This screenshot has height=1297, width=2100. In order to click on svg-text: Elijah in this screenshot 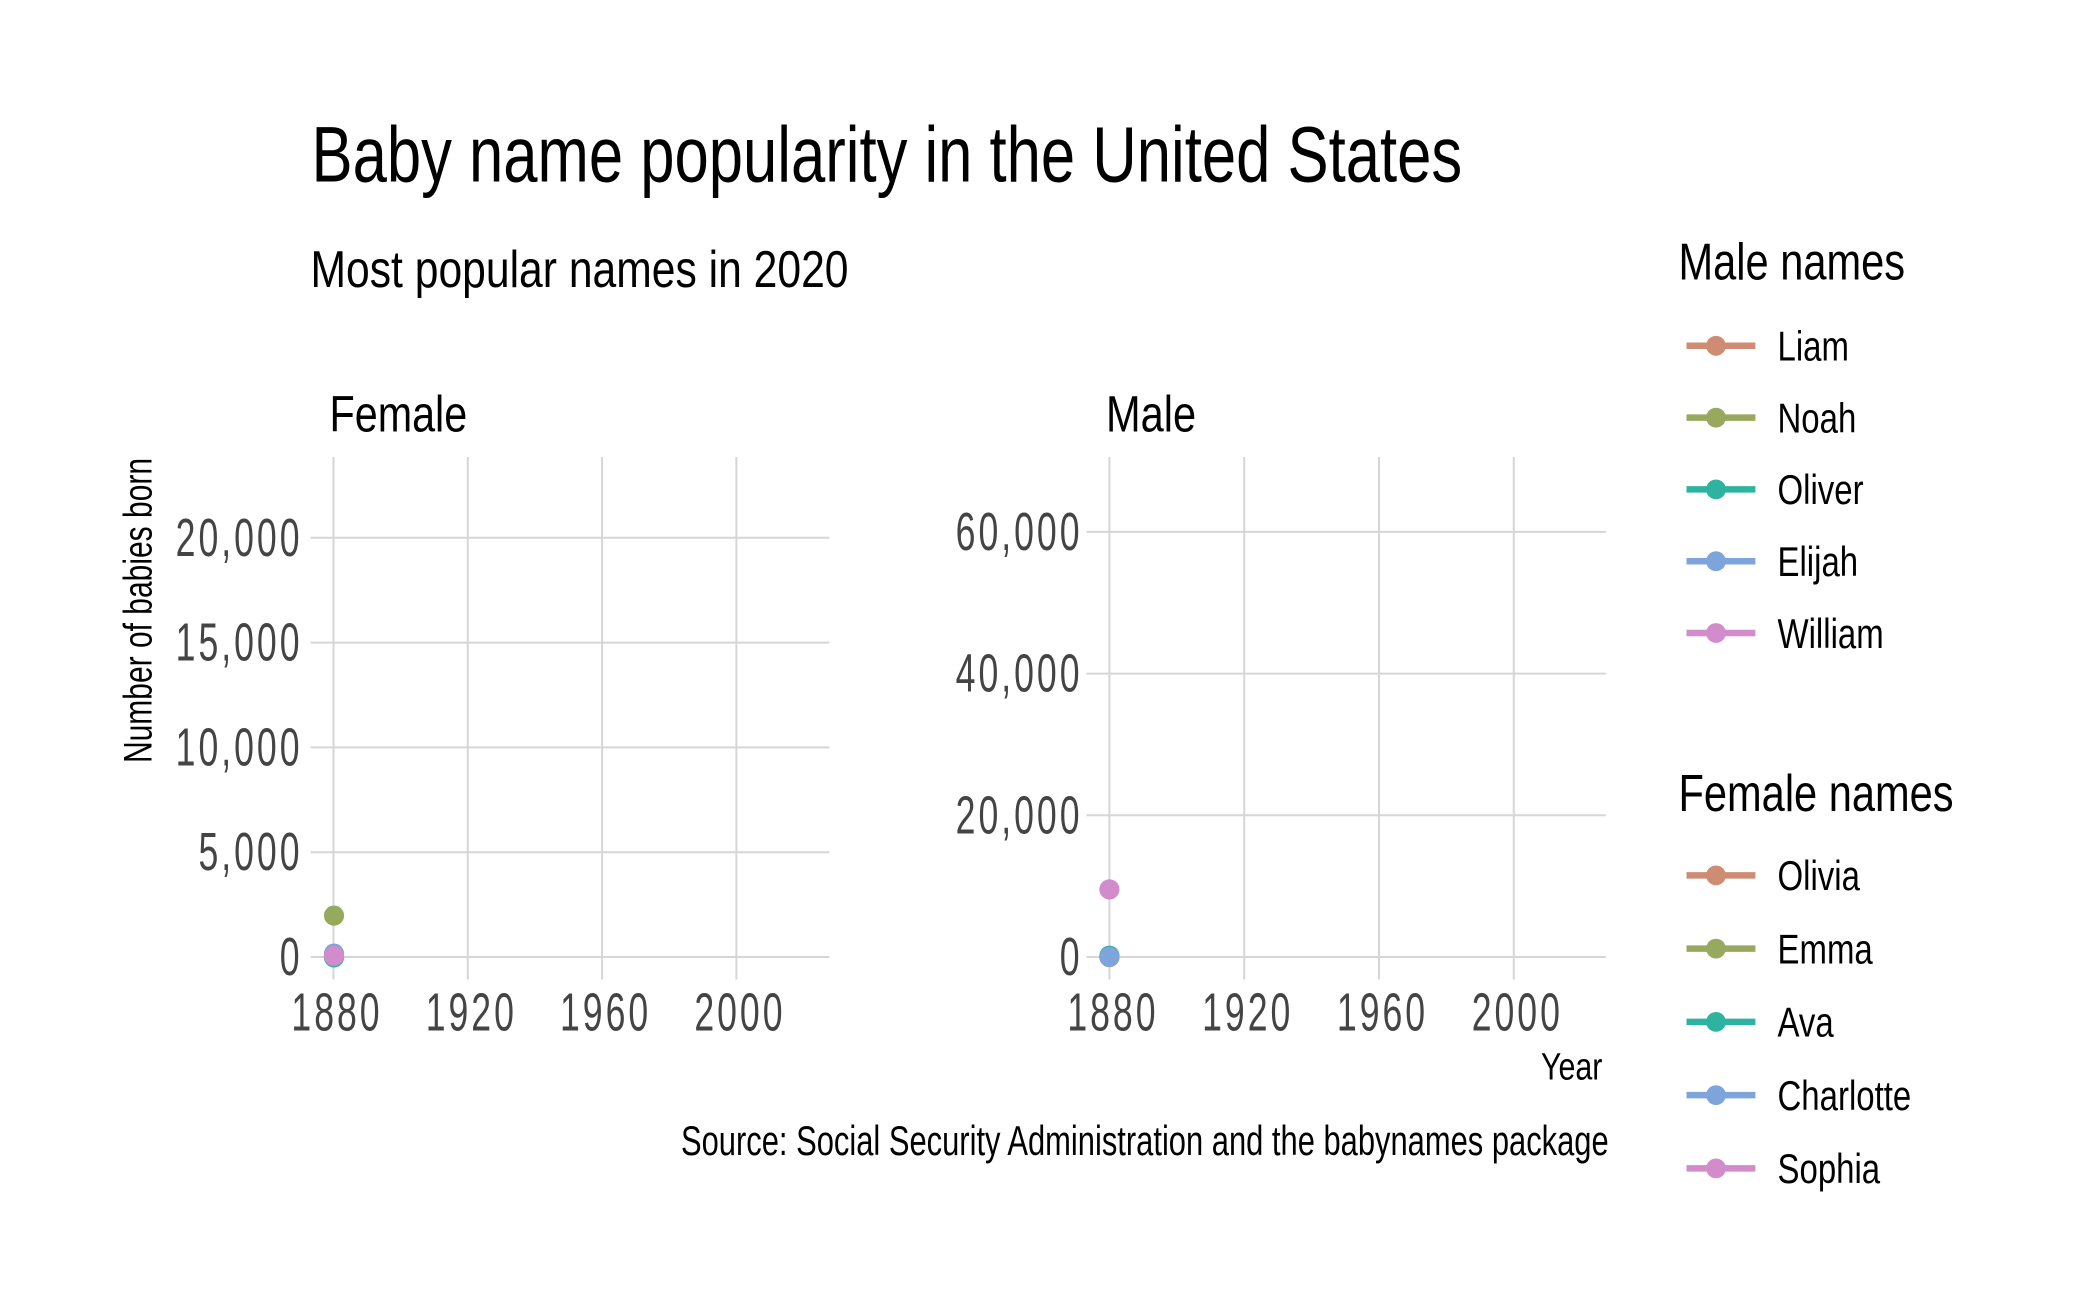, I will do `click(1818, 561)`.